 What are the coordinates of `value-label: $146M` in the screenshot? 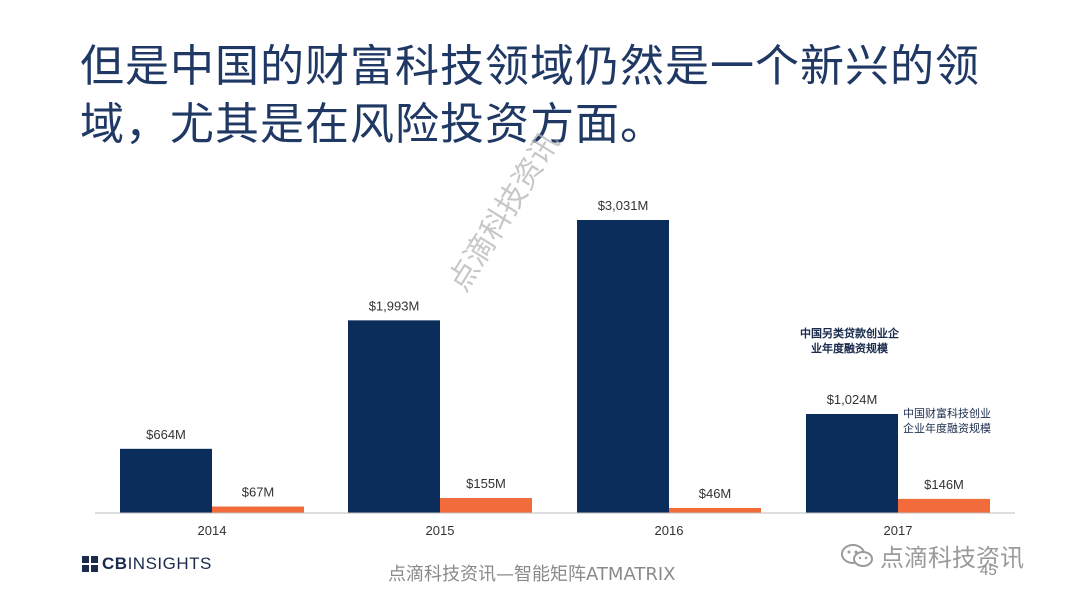 It's located at (944, 484).